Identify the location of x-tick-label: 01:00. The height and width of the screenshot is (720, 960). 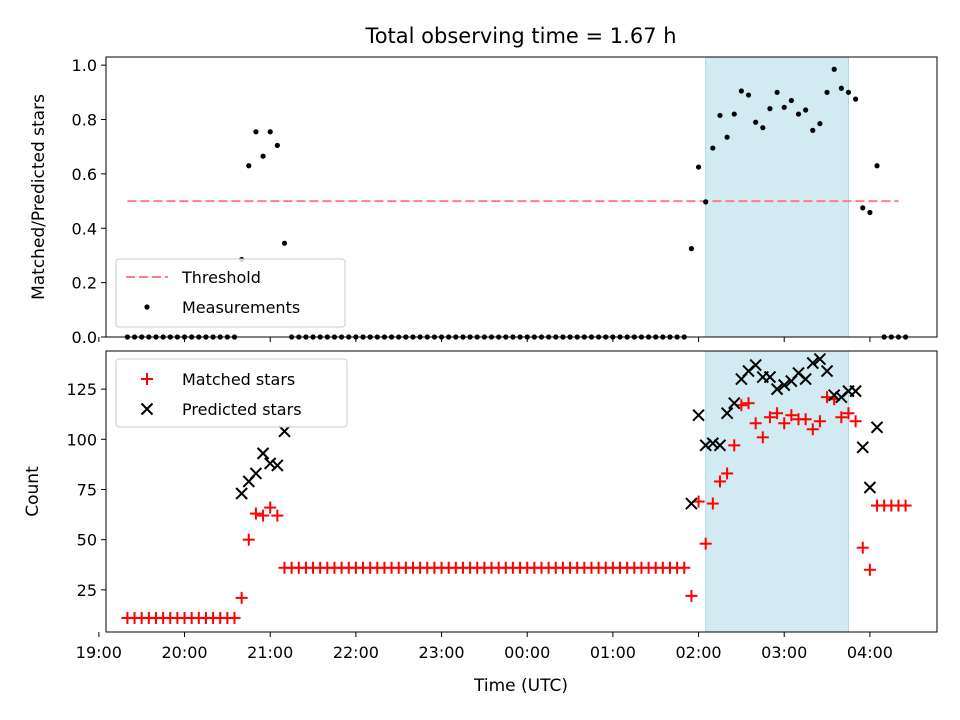
(613, 652).